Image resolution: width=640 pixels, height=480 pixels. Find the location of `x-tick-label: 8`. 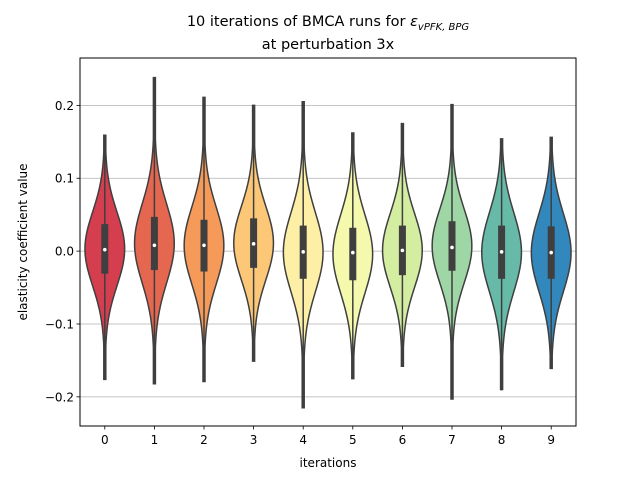

x-tick-label: 8 is located at coordinates (502, 440).